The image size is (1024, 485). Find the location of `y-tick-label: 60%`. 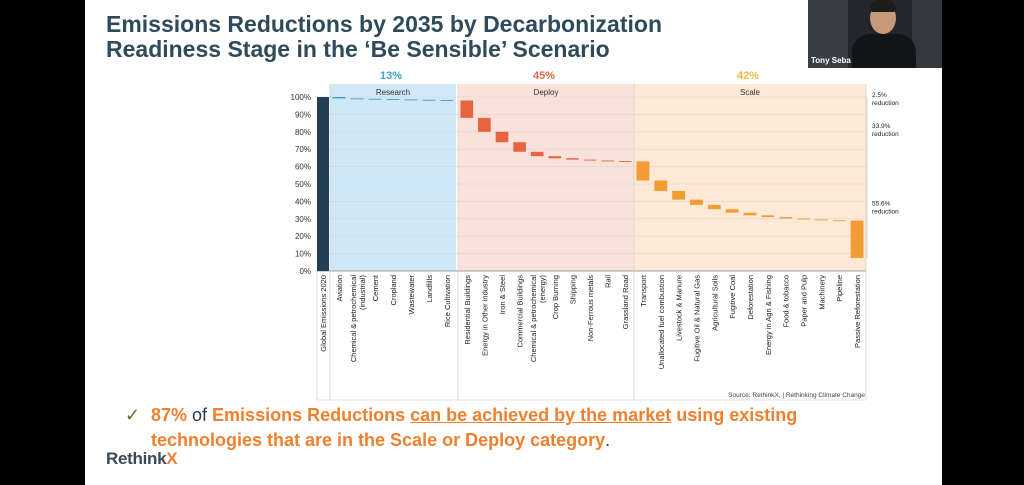

y-tick-label: 60% is located at coordinates (303, 167).